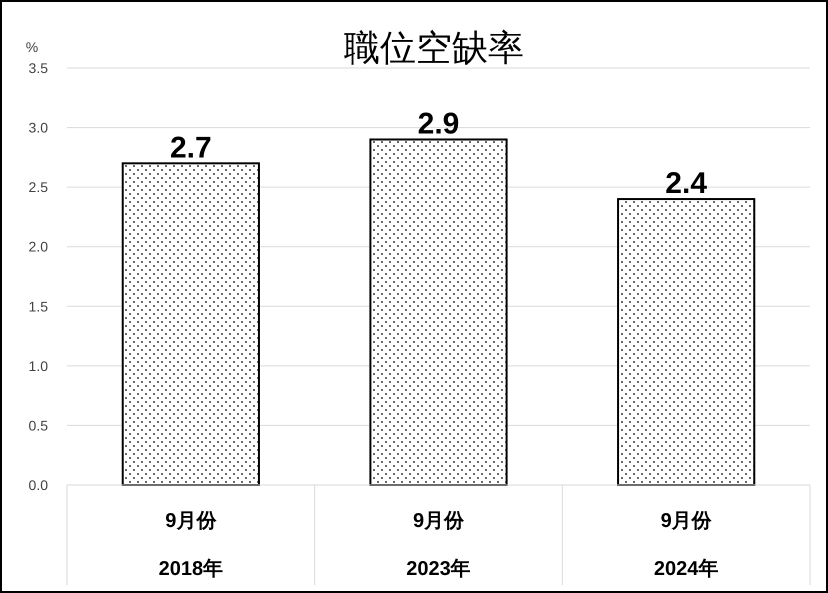 This screenshot has height=593, width=828. I want to click on text: 2.0, so click(38, 246).